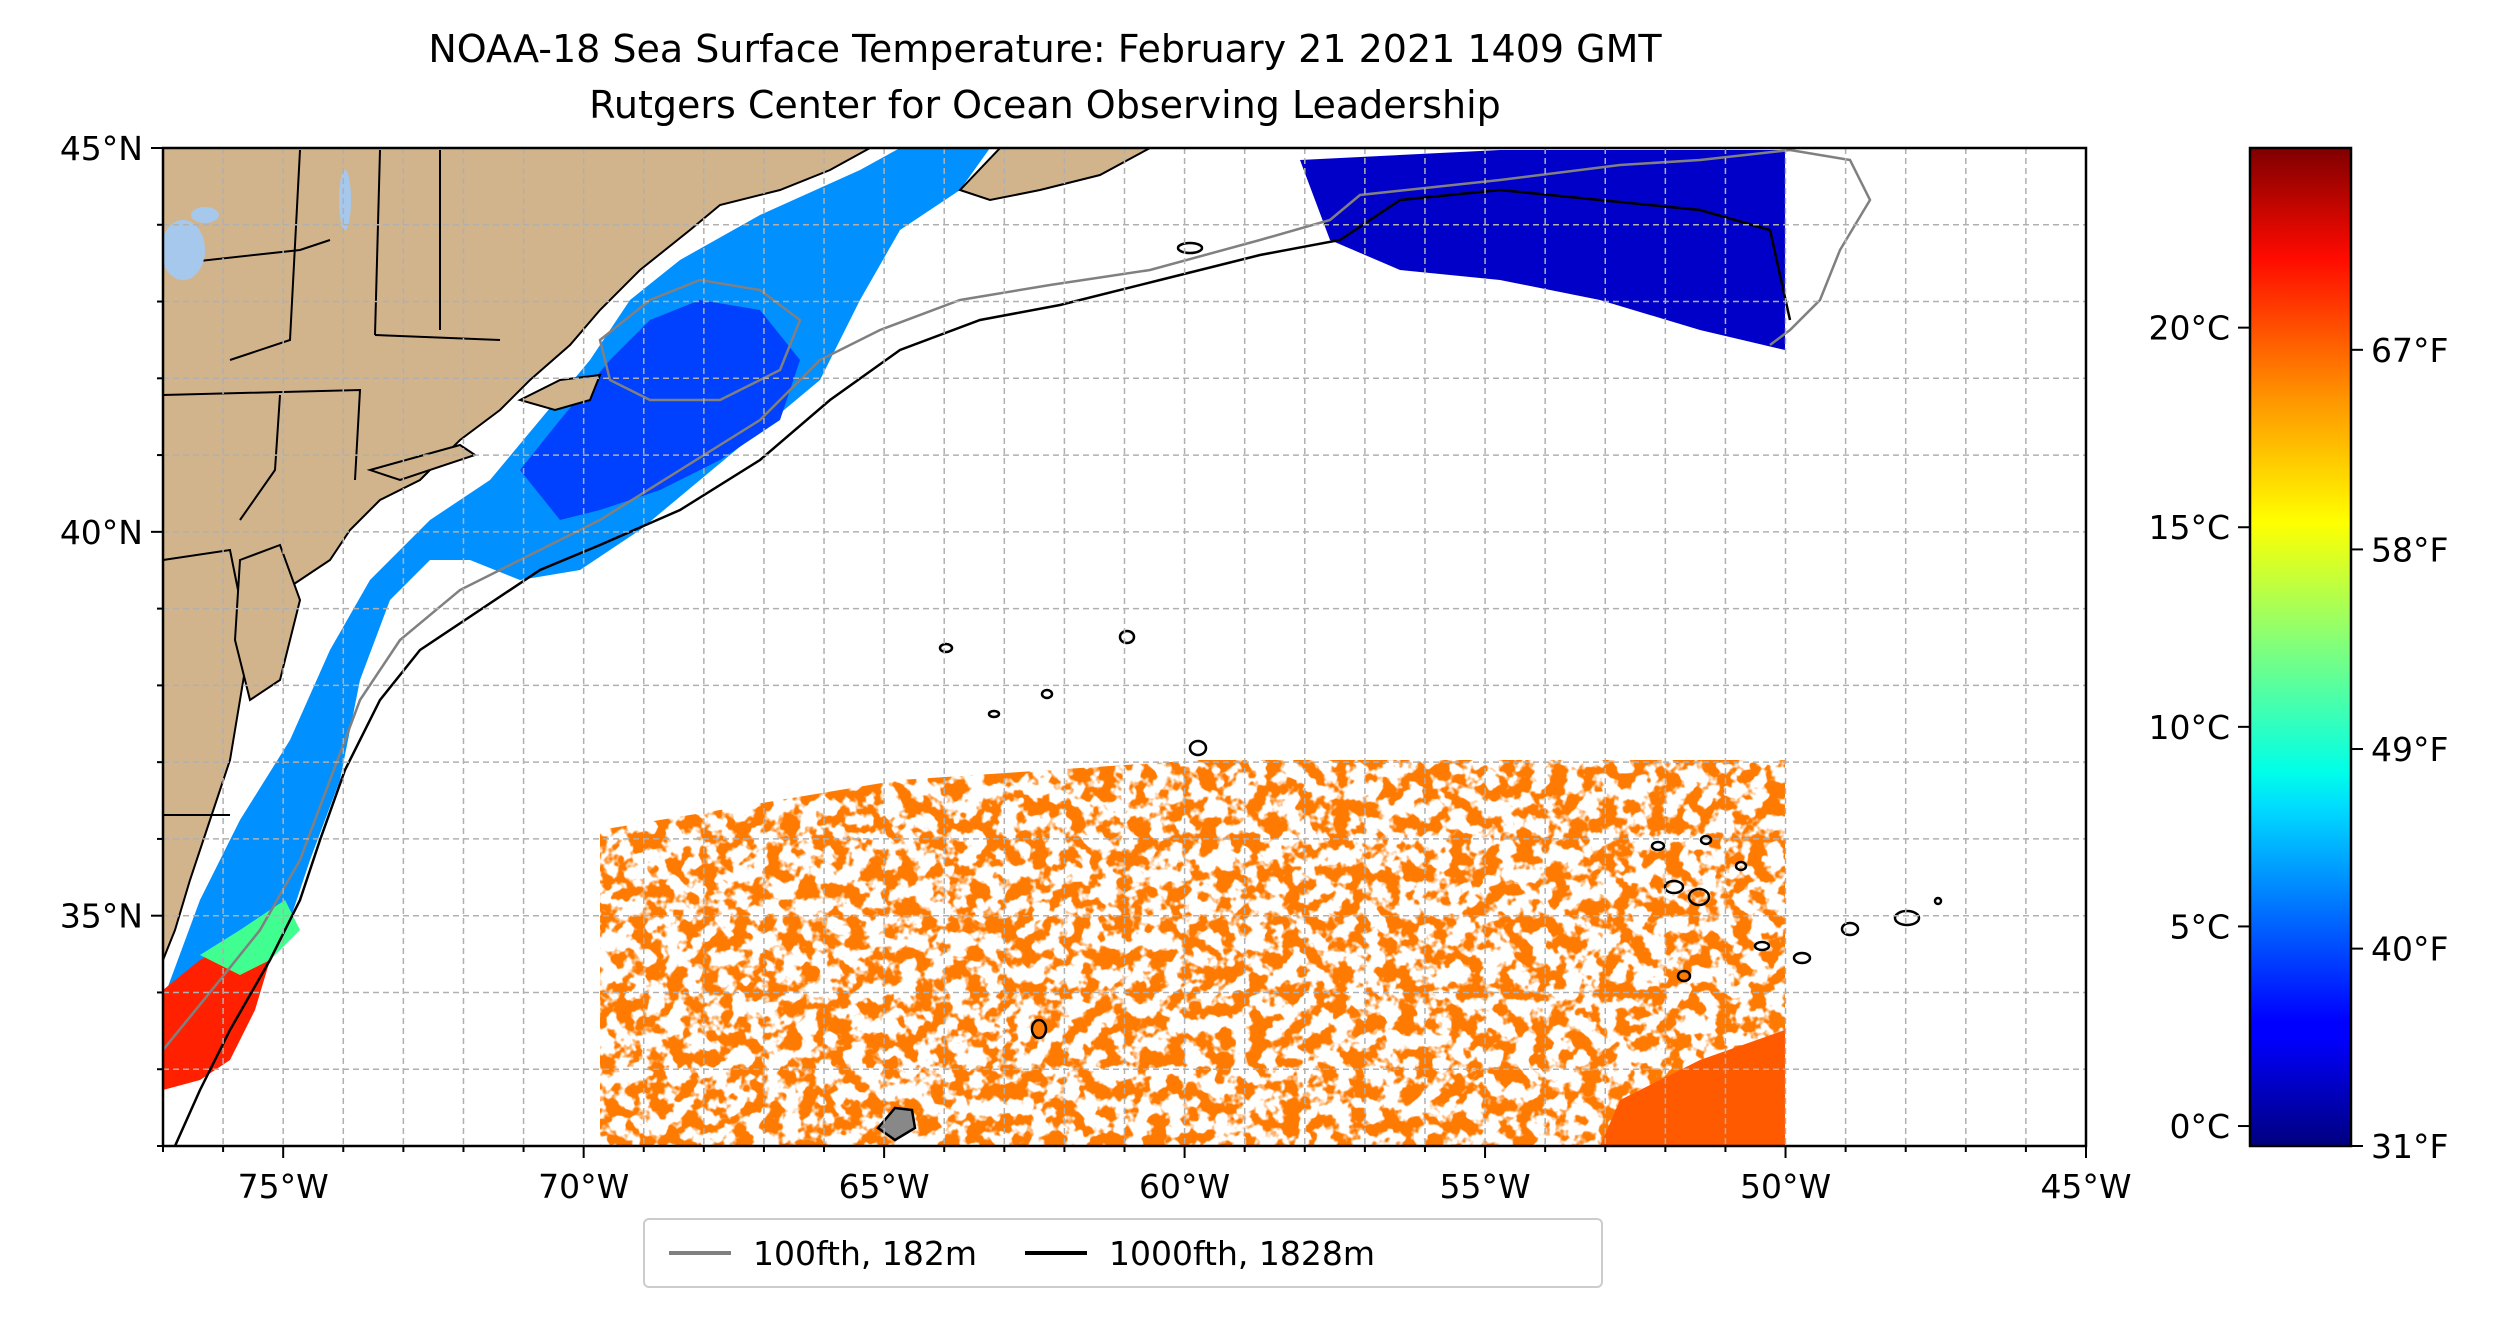 The image size is (2502, 1318). I want to click on colorbar-fahrenheit-label: 31°F, so click(2409, 1146).